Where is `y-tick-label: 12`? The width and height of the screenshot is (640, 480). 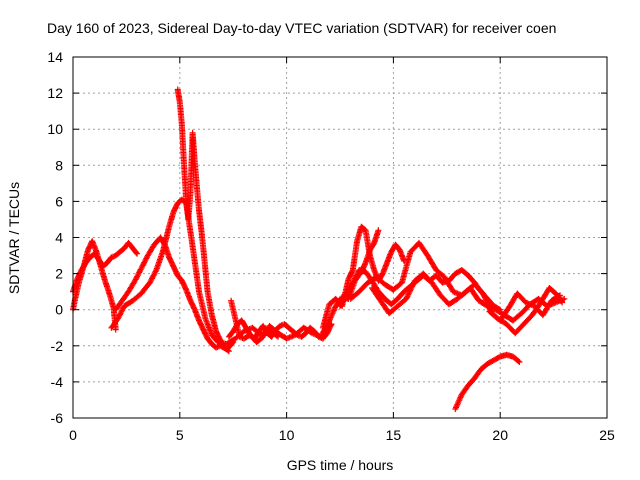
y-tick-label: 12 is located at coordinates (55, 93).